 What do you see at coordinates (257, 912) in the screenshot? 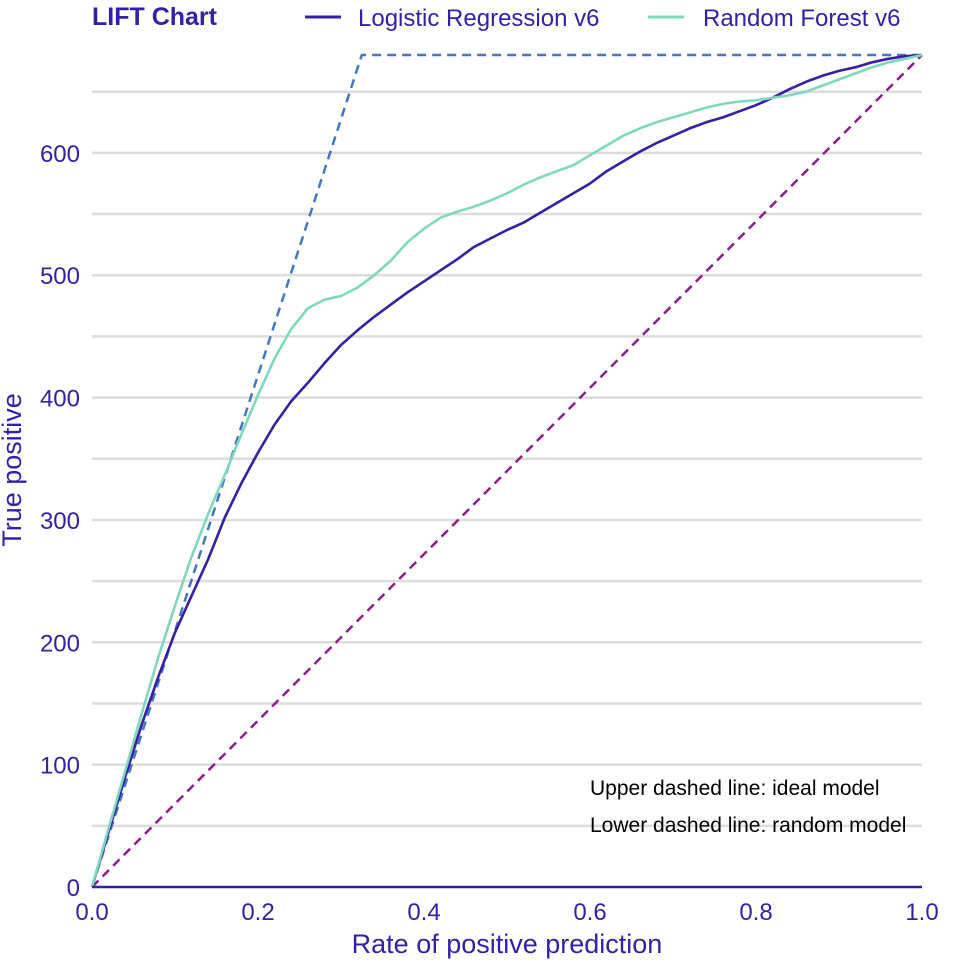
I see `x-tick-label-0.2: 0.2` at bounding box center [257, 912].